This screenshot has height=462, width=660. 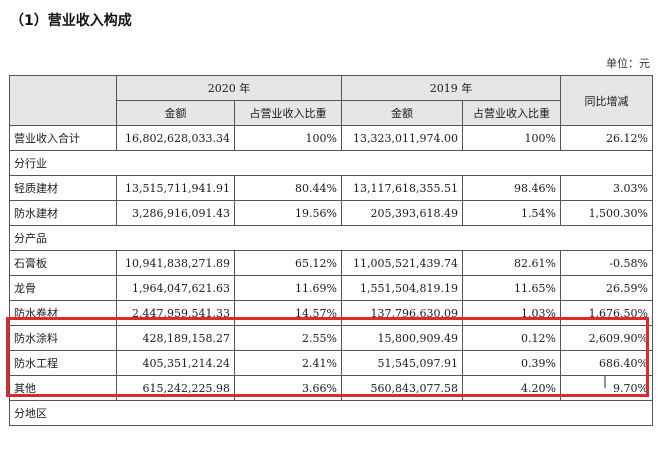 I want to click on share-2019-cell: 1.03%, so click(x=511, y=313).